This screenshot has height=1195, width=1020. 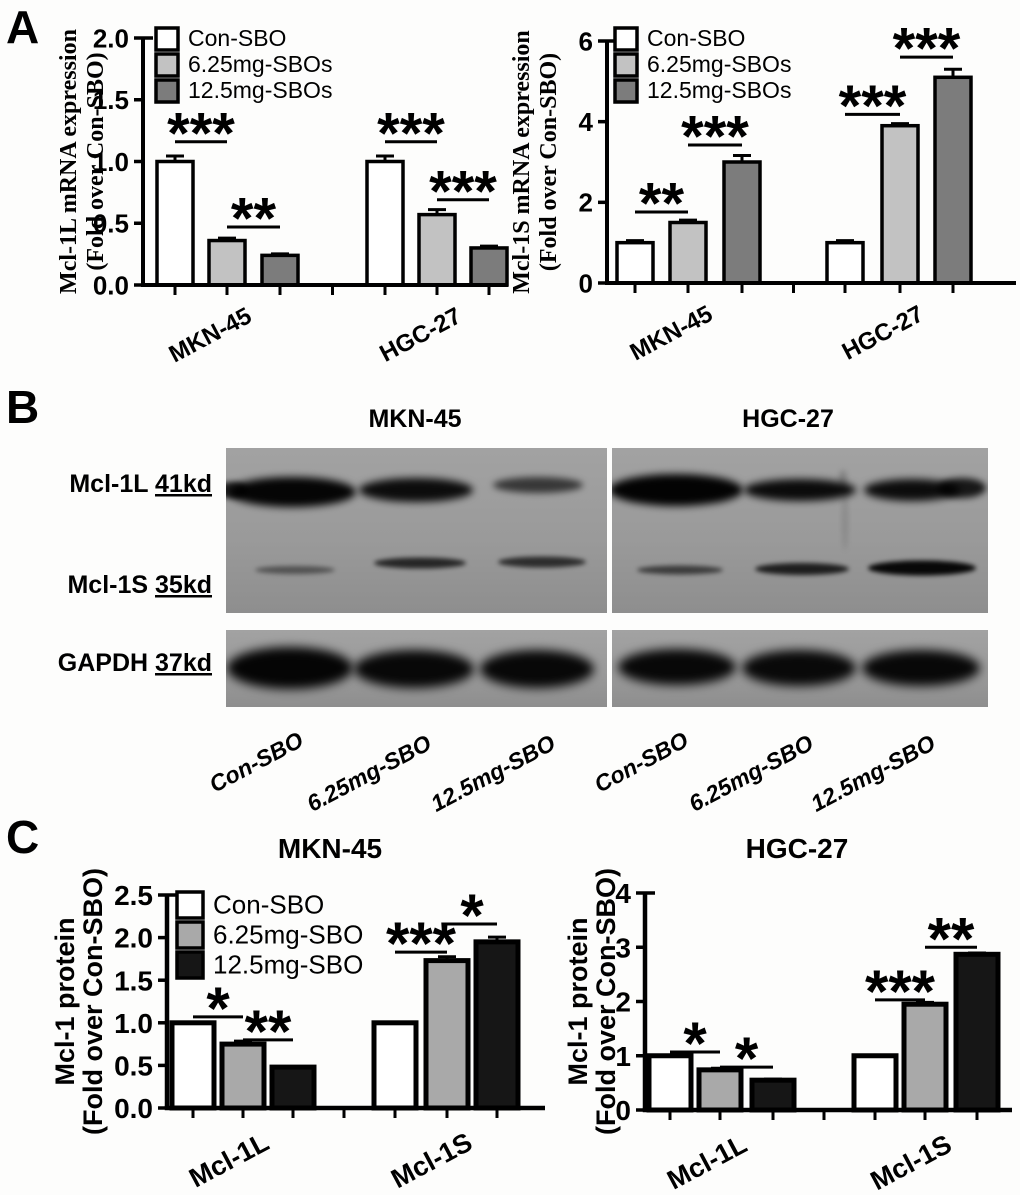 What do you see at coordinates (133, 1023) in the screenshot?
I see `y-tick-label: 1.0` at bounding box center [133, 1023].